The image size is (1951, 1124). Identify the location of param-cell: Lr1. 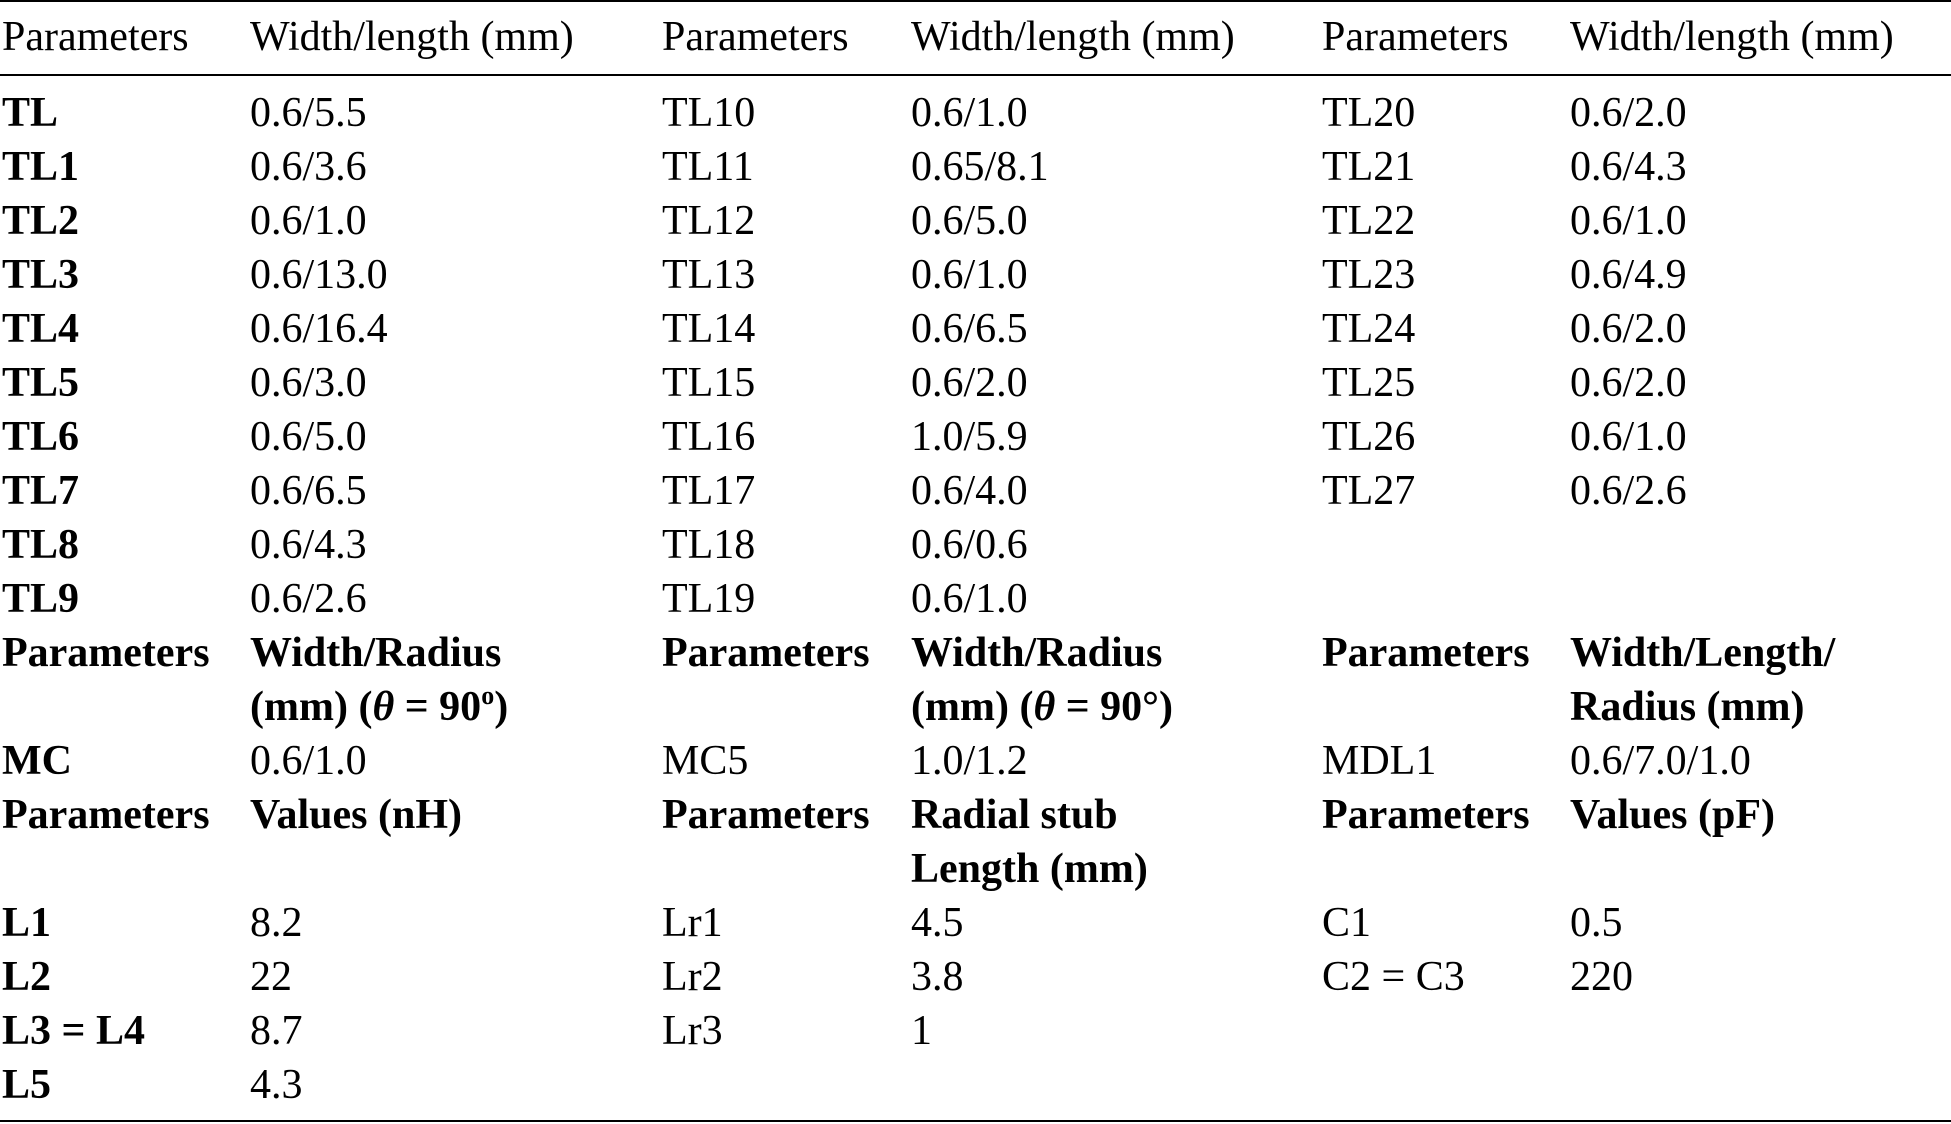
(692, 923).